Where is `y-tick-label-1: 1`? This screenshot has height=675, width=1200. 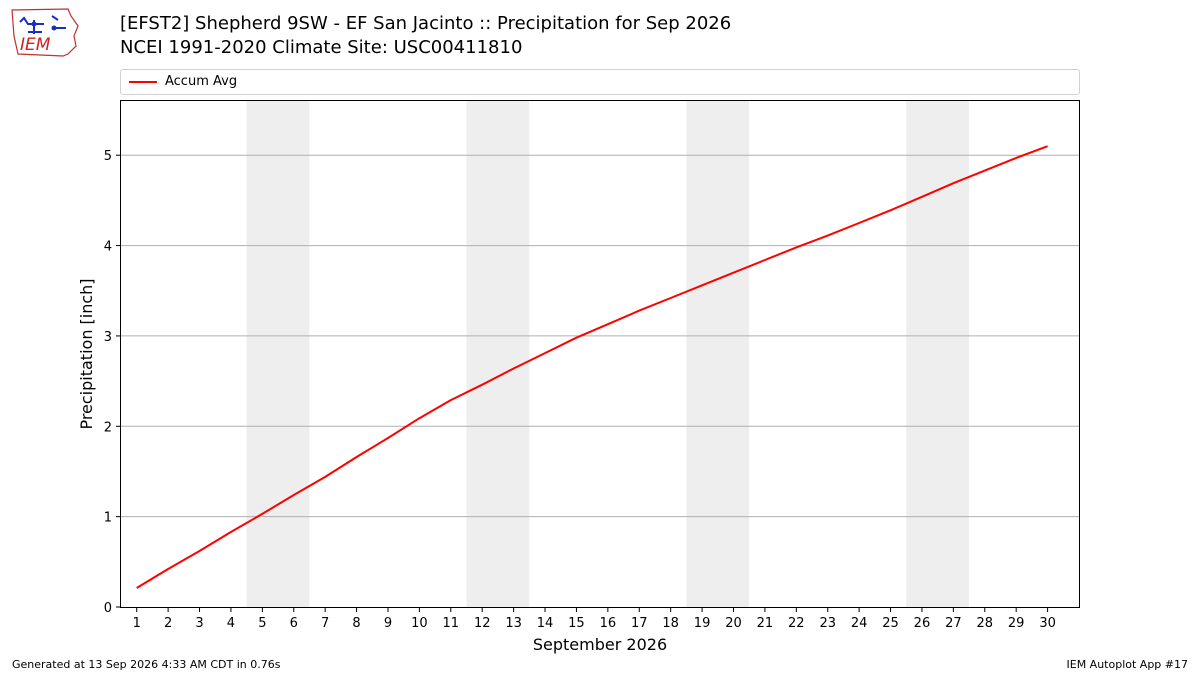
y-tick-label-1: 1 is located at coordinates (108, 518).